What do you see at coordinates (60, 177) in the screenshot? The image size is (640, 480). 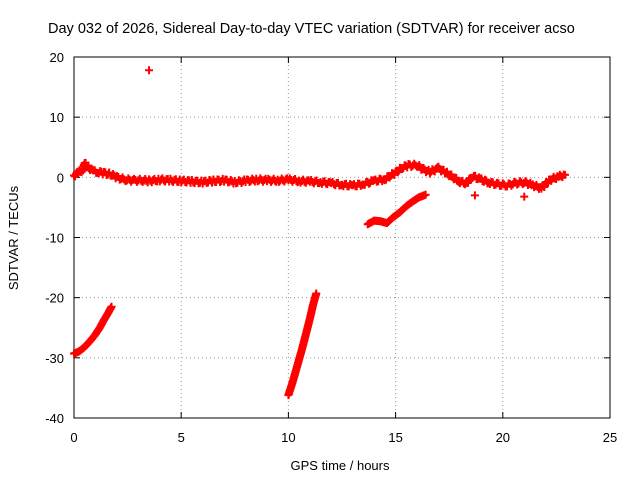 I see `y-tick-label: 0` at bounding box center [60, 177].